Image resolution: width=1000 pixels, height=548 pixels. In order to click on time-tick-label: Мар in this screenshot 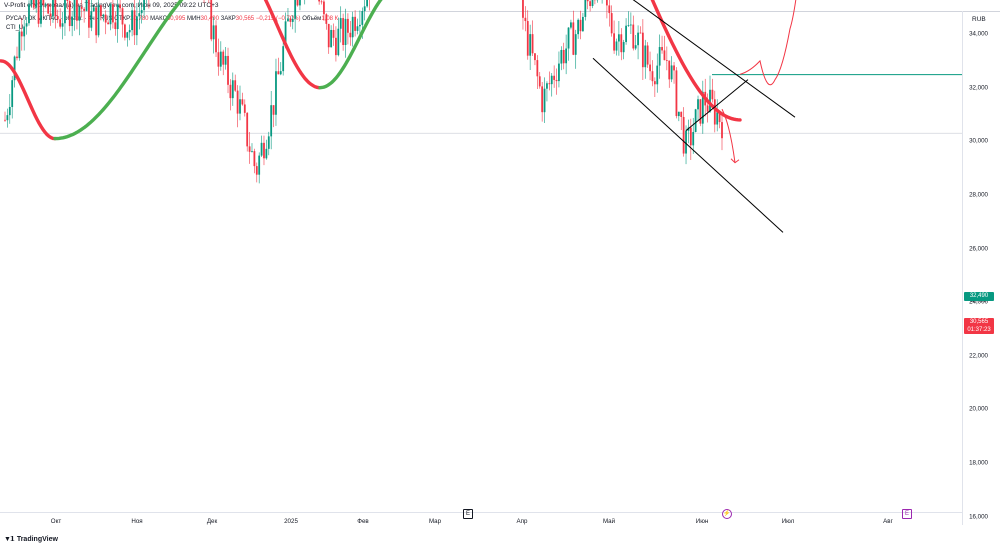, I will do `click(435, 521)`.